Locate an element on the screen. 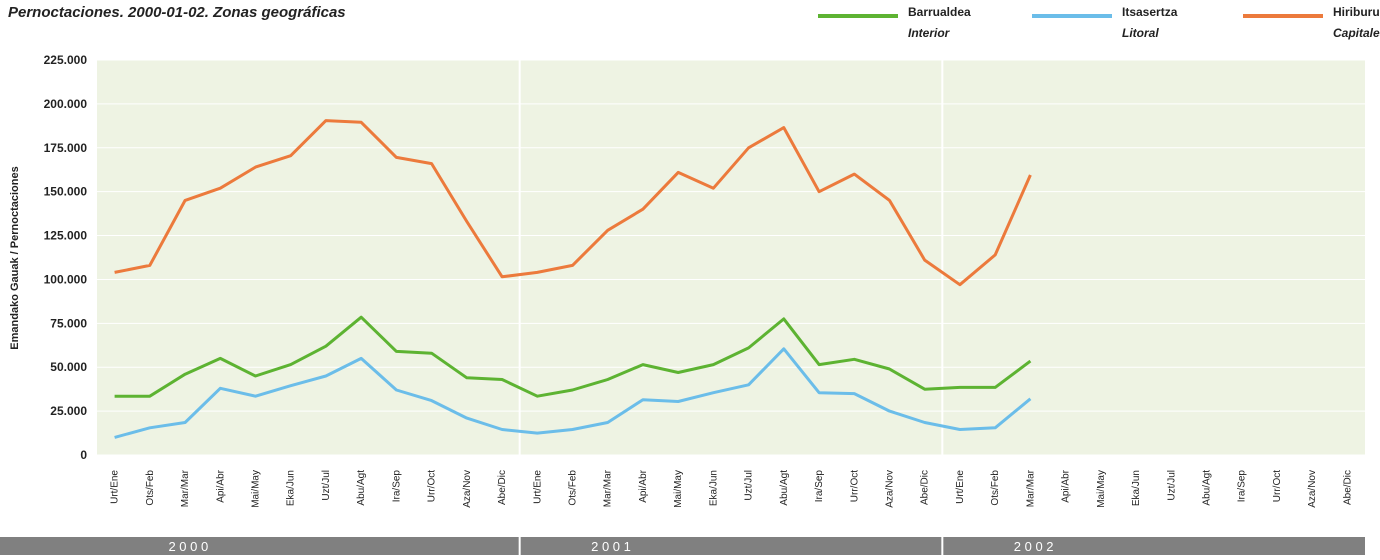  y-tick-label: 225.000 is located at coordinates (66, 60).